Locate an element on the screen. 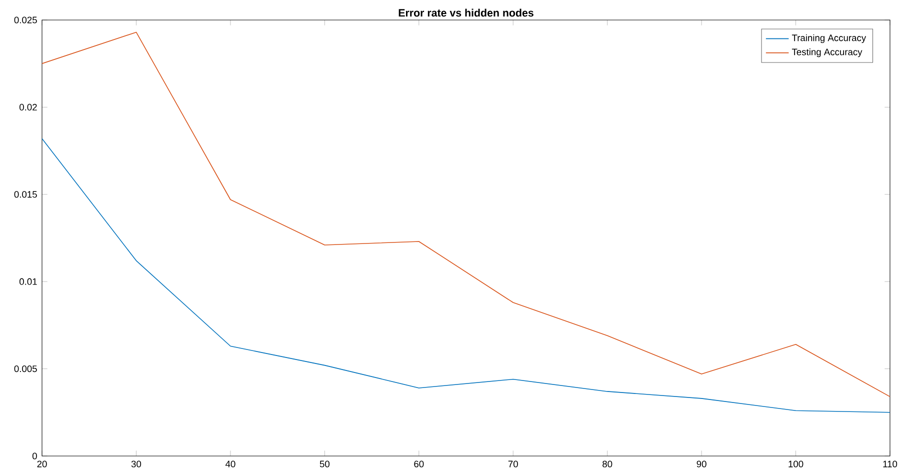 Image resolution: width=904 pixels, height=471 pixels. x-tick-label: 100 is located at coordinates (796, 464).